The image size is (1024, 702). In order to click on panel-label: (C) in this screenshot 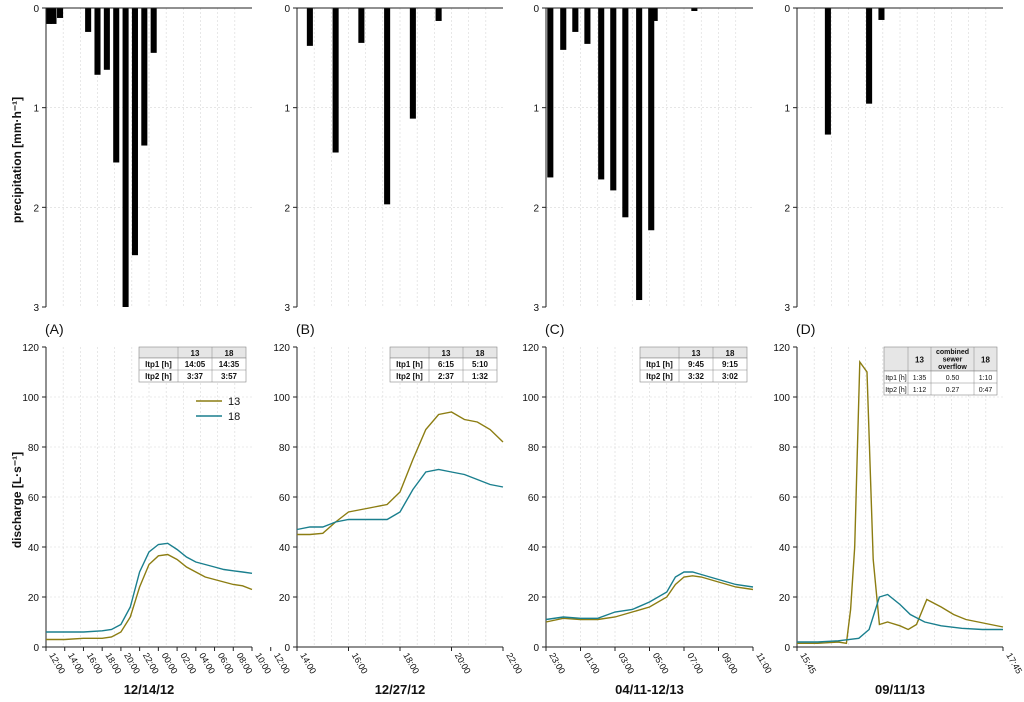, I will do `click(554, 329)`.